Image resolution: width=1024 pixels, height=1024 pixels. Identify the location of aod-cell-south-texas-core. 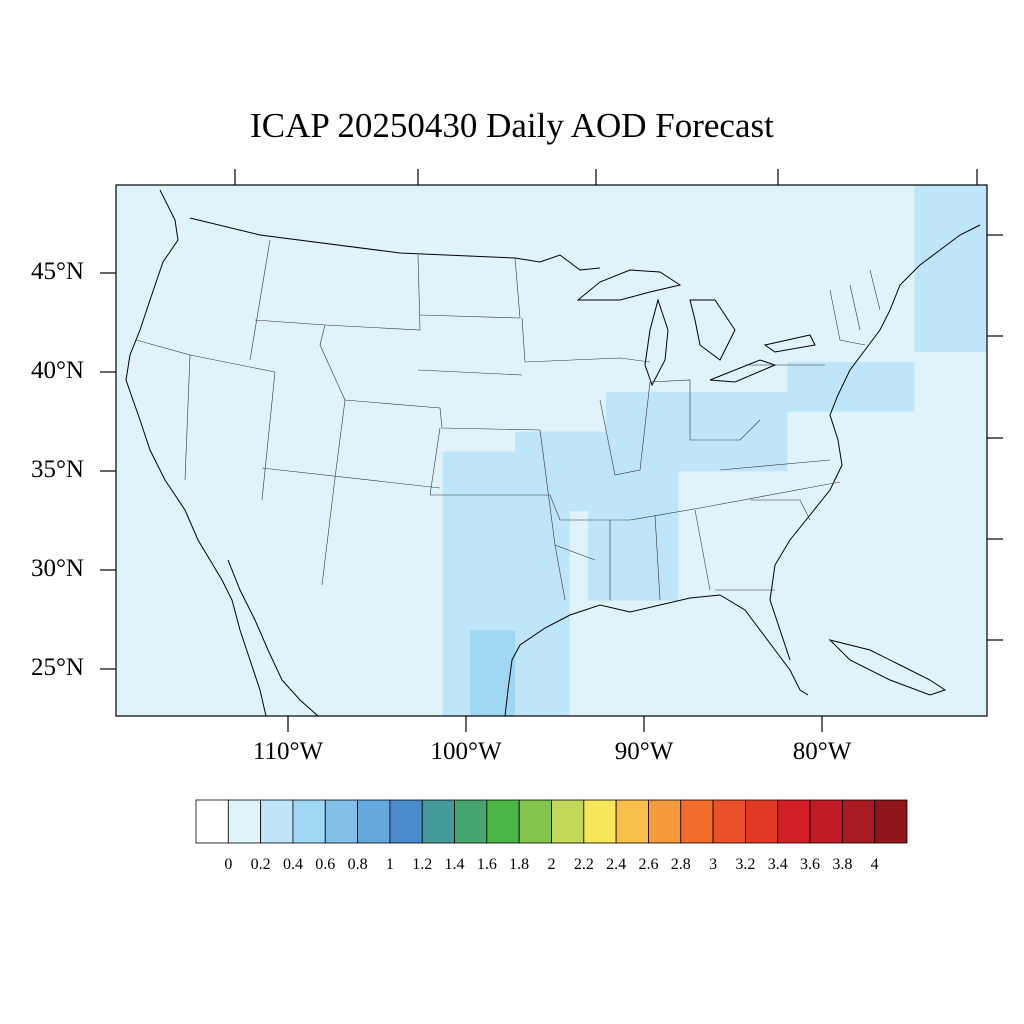
(492, 673).